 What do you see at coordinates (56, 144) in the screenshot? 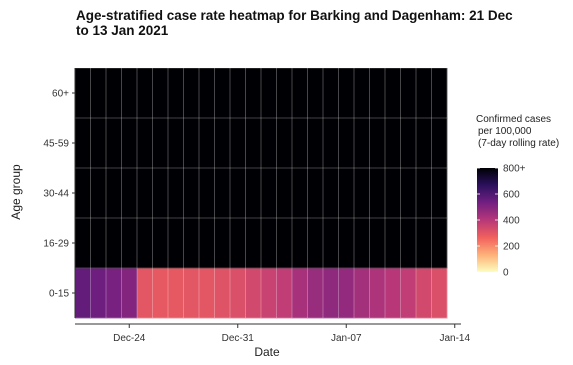
I see `y-tick-label: 45-59` at bounding box center [56, 144].